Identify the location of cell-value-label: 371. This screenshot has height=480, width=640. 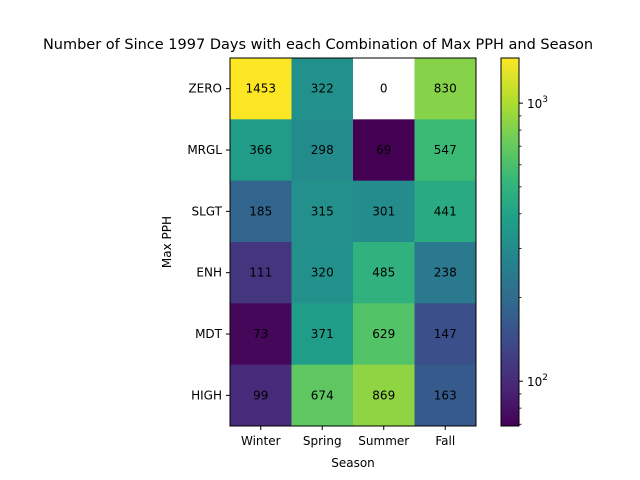
(322, 334).